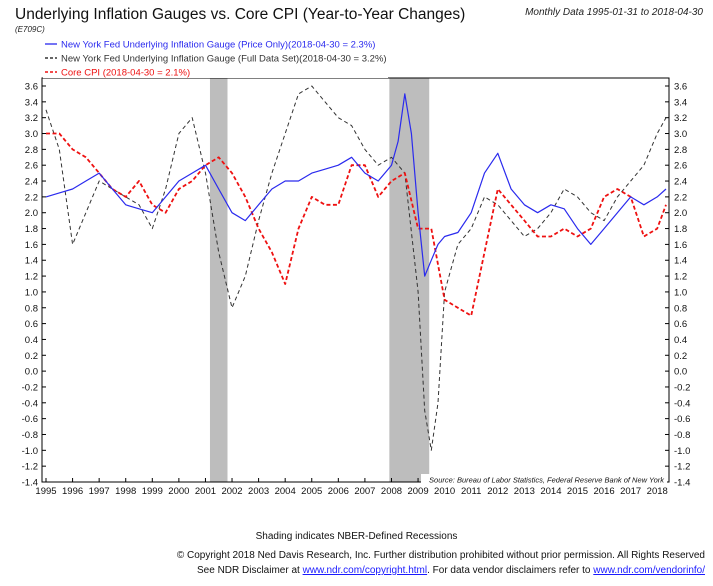 Image resolution: width=713 pixels, height=586 pixels. Describe the element at coordinates (31, 356) in the screenshot. I see `y-tick-label-left: 0.2` at that location.